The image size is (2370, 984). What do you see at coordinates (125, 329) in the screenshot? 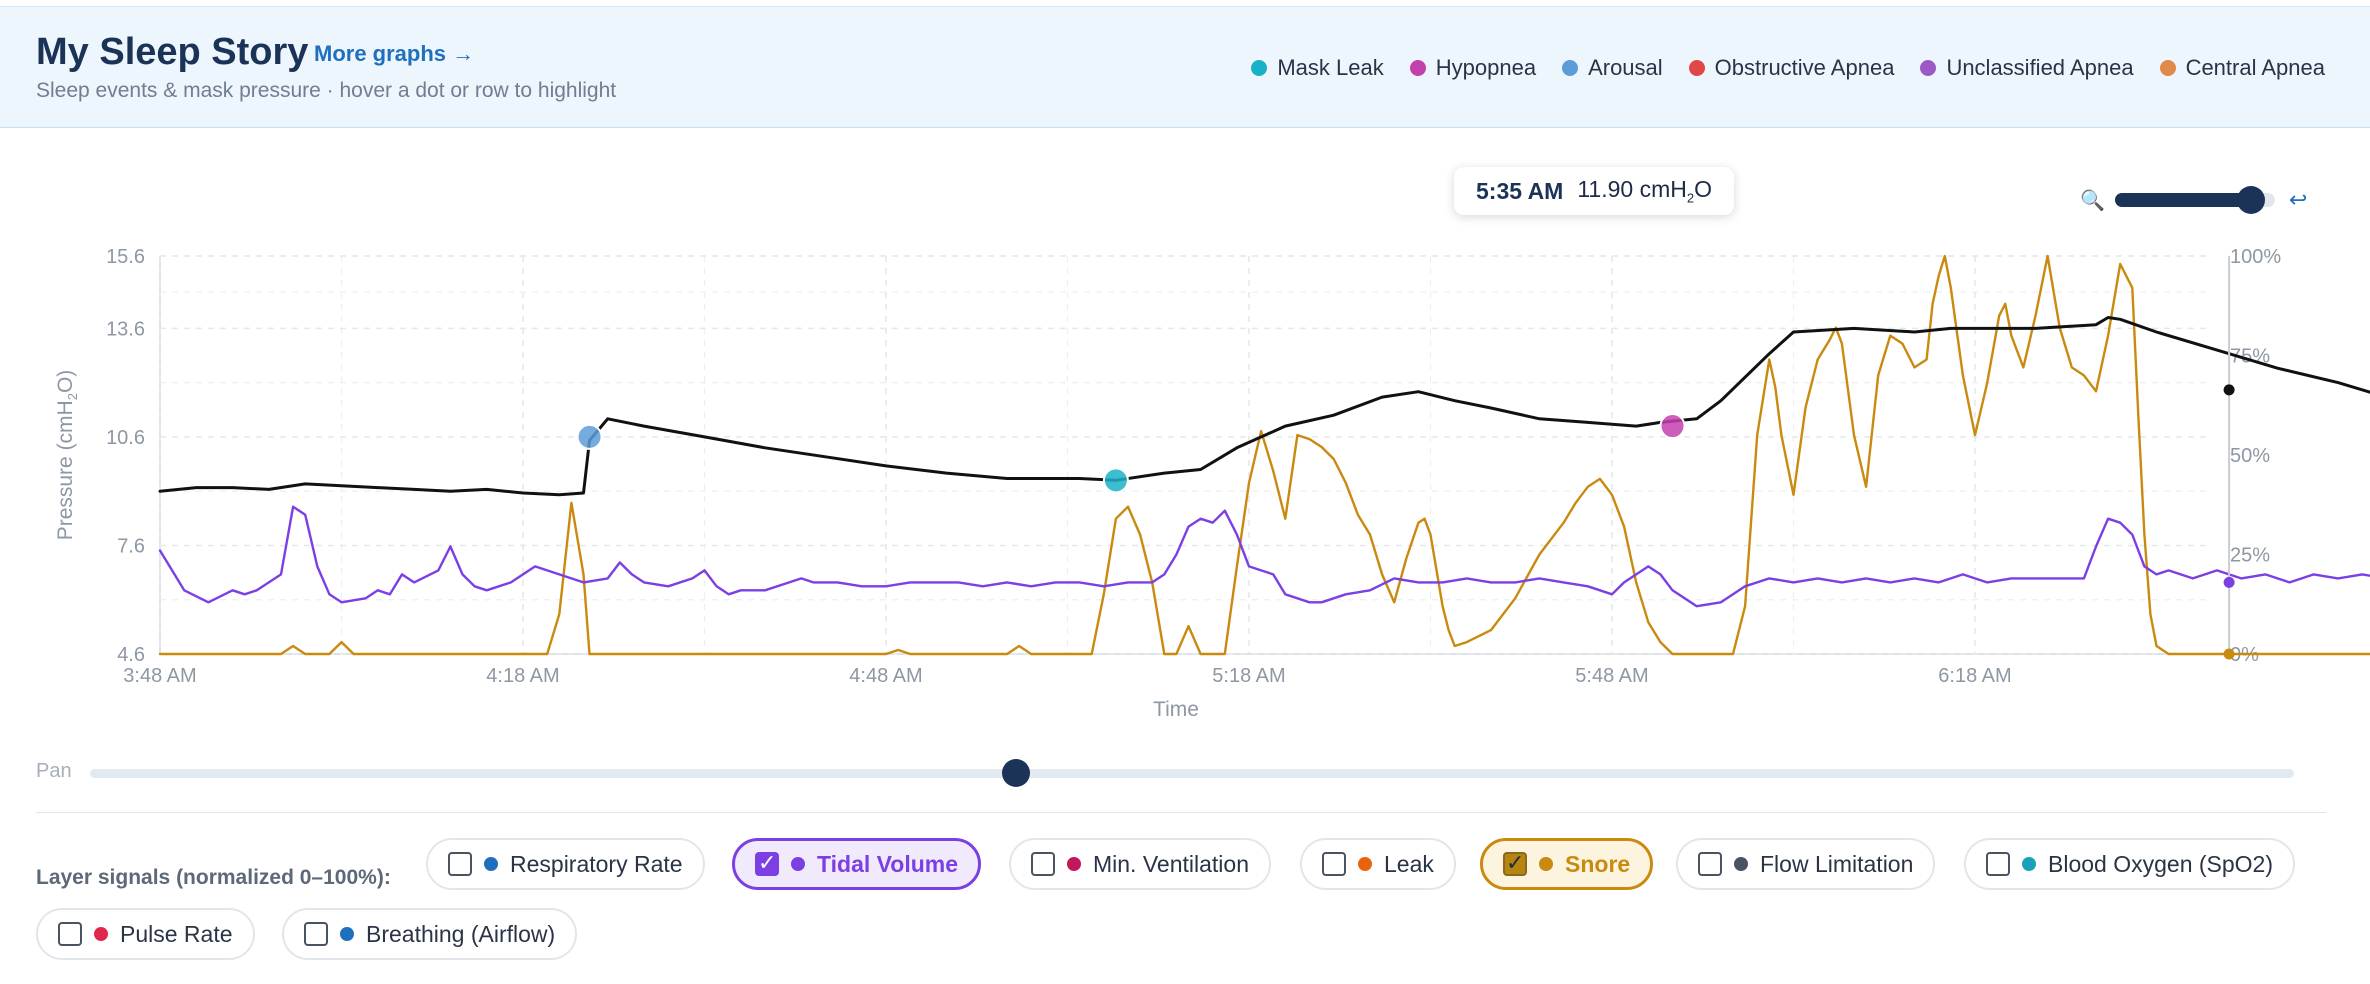
I see `y-tick-label: 13.6` at bounding box center [125, 329].